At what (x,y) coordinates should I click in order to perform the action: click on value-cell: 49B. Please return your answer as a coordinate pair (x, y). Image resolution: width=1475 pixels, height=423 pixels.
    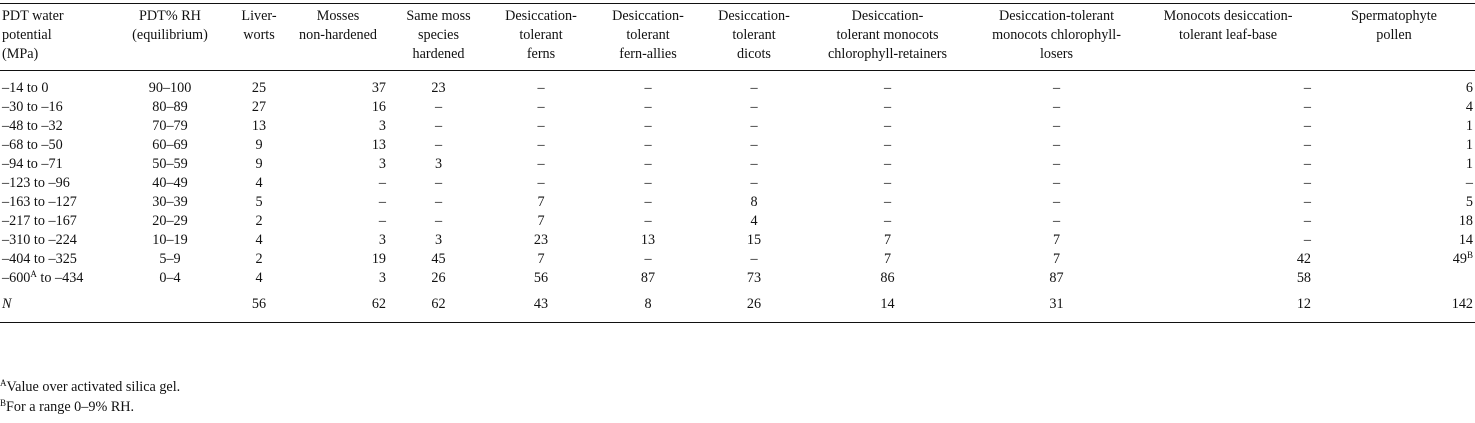
    Looking at the image, I should click on (1462, 259).